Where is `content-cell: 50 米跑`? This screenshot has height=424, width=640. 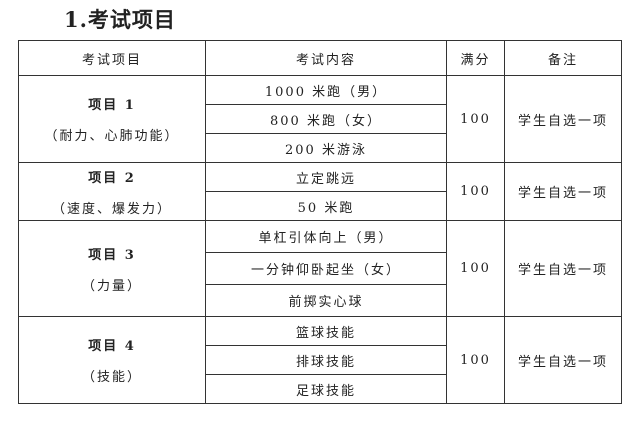 content-cell: 50 米跑 is located at coordinates (326, 206).